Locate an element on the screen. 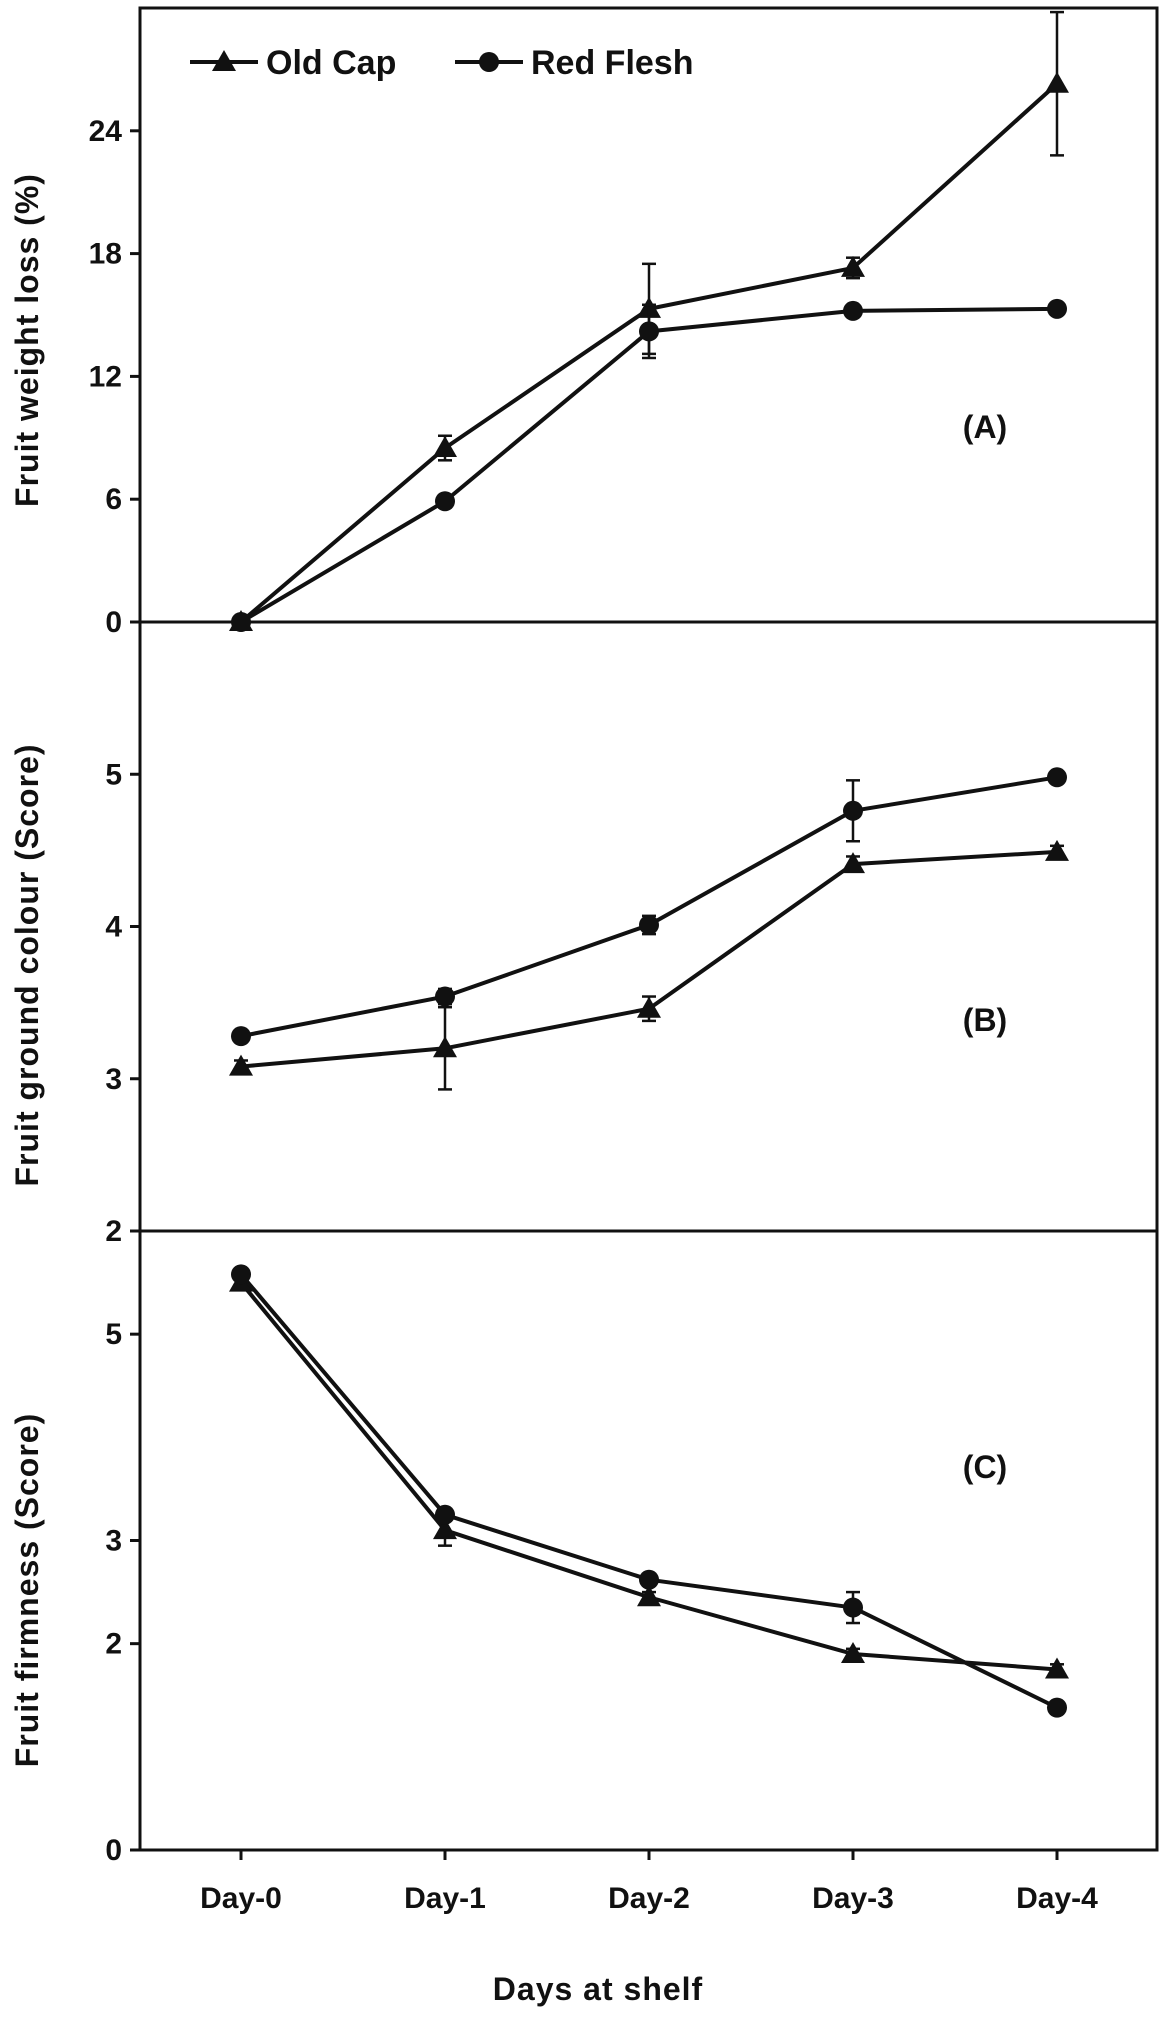 The width and height of the screenshot is (1169, 2019). x-tick-label: Day-2 is located at coordinates (649, 1898).